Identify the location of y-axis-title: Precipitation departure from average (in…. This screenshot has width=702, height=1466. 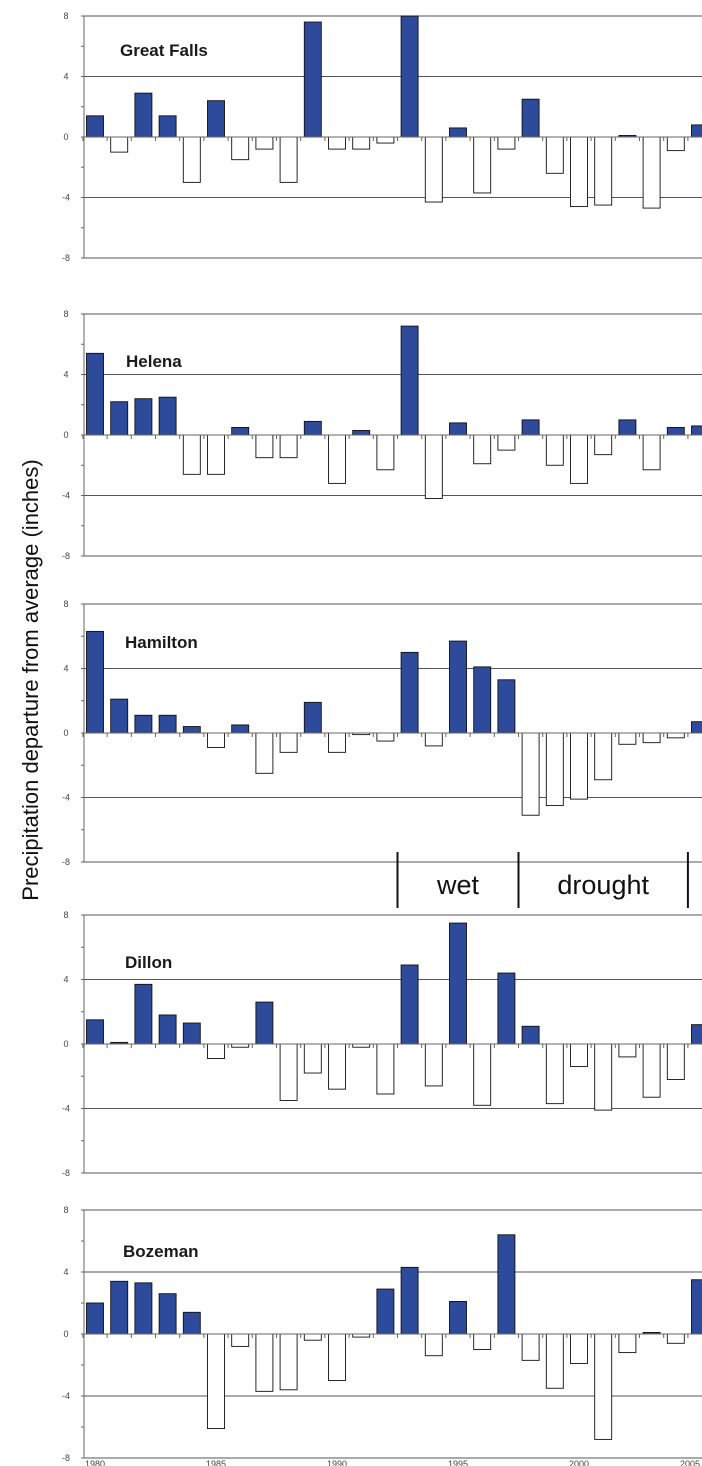
(30, 679).